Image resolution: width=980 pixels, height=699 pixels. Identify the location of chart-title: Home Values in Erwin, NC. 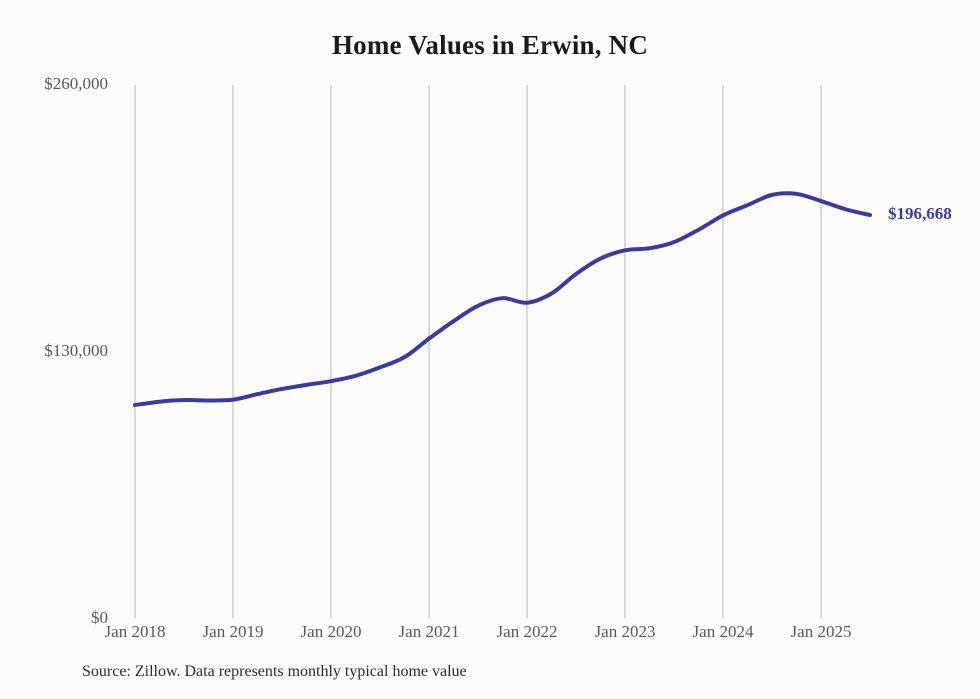
(490, 45).